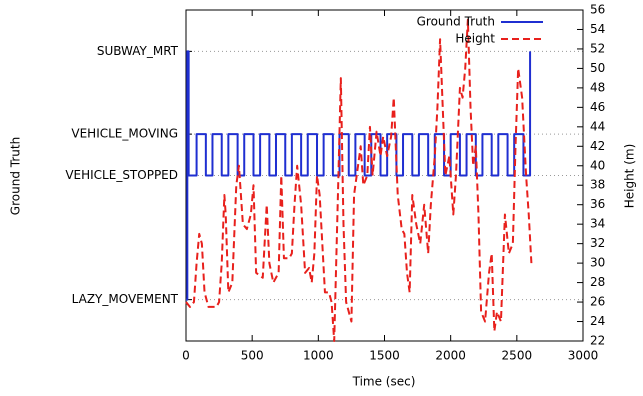  I want to click on y2-tick-label: 44, so click(597, 126).